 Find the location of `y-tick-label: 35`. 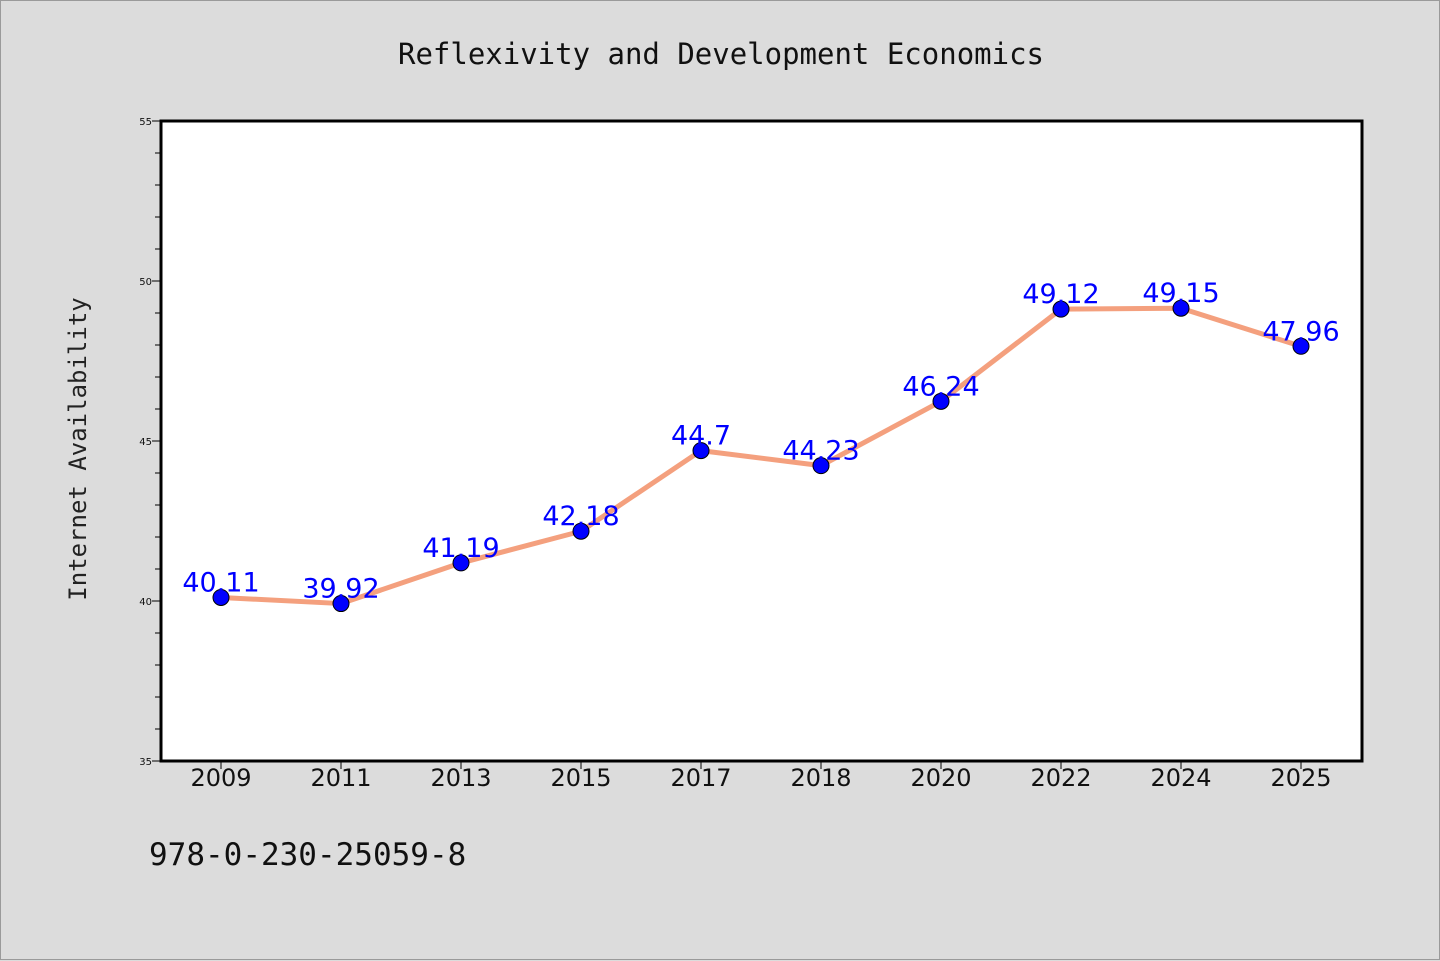

y-tick-label: 35 is located at coordinates (145, 762).